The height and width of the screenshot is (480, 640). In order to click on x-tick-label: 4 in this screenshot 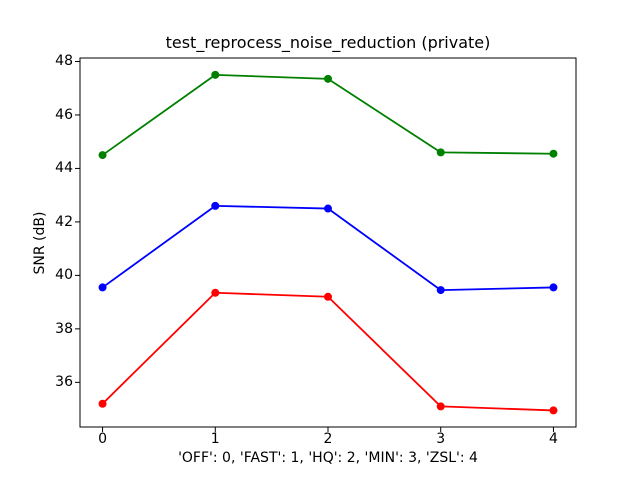, I will do `click(553, 439)`.